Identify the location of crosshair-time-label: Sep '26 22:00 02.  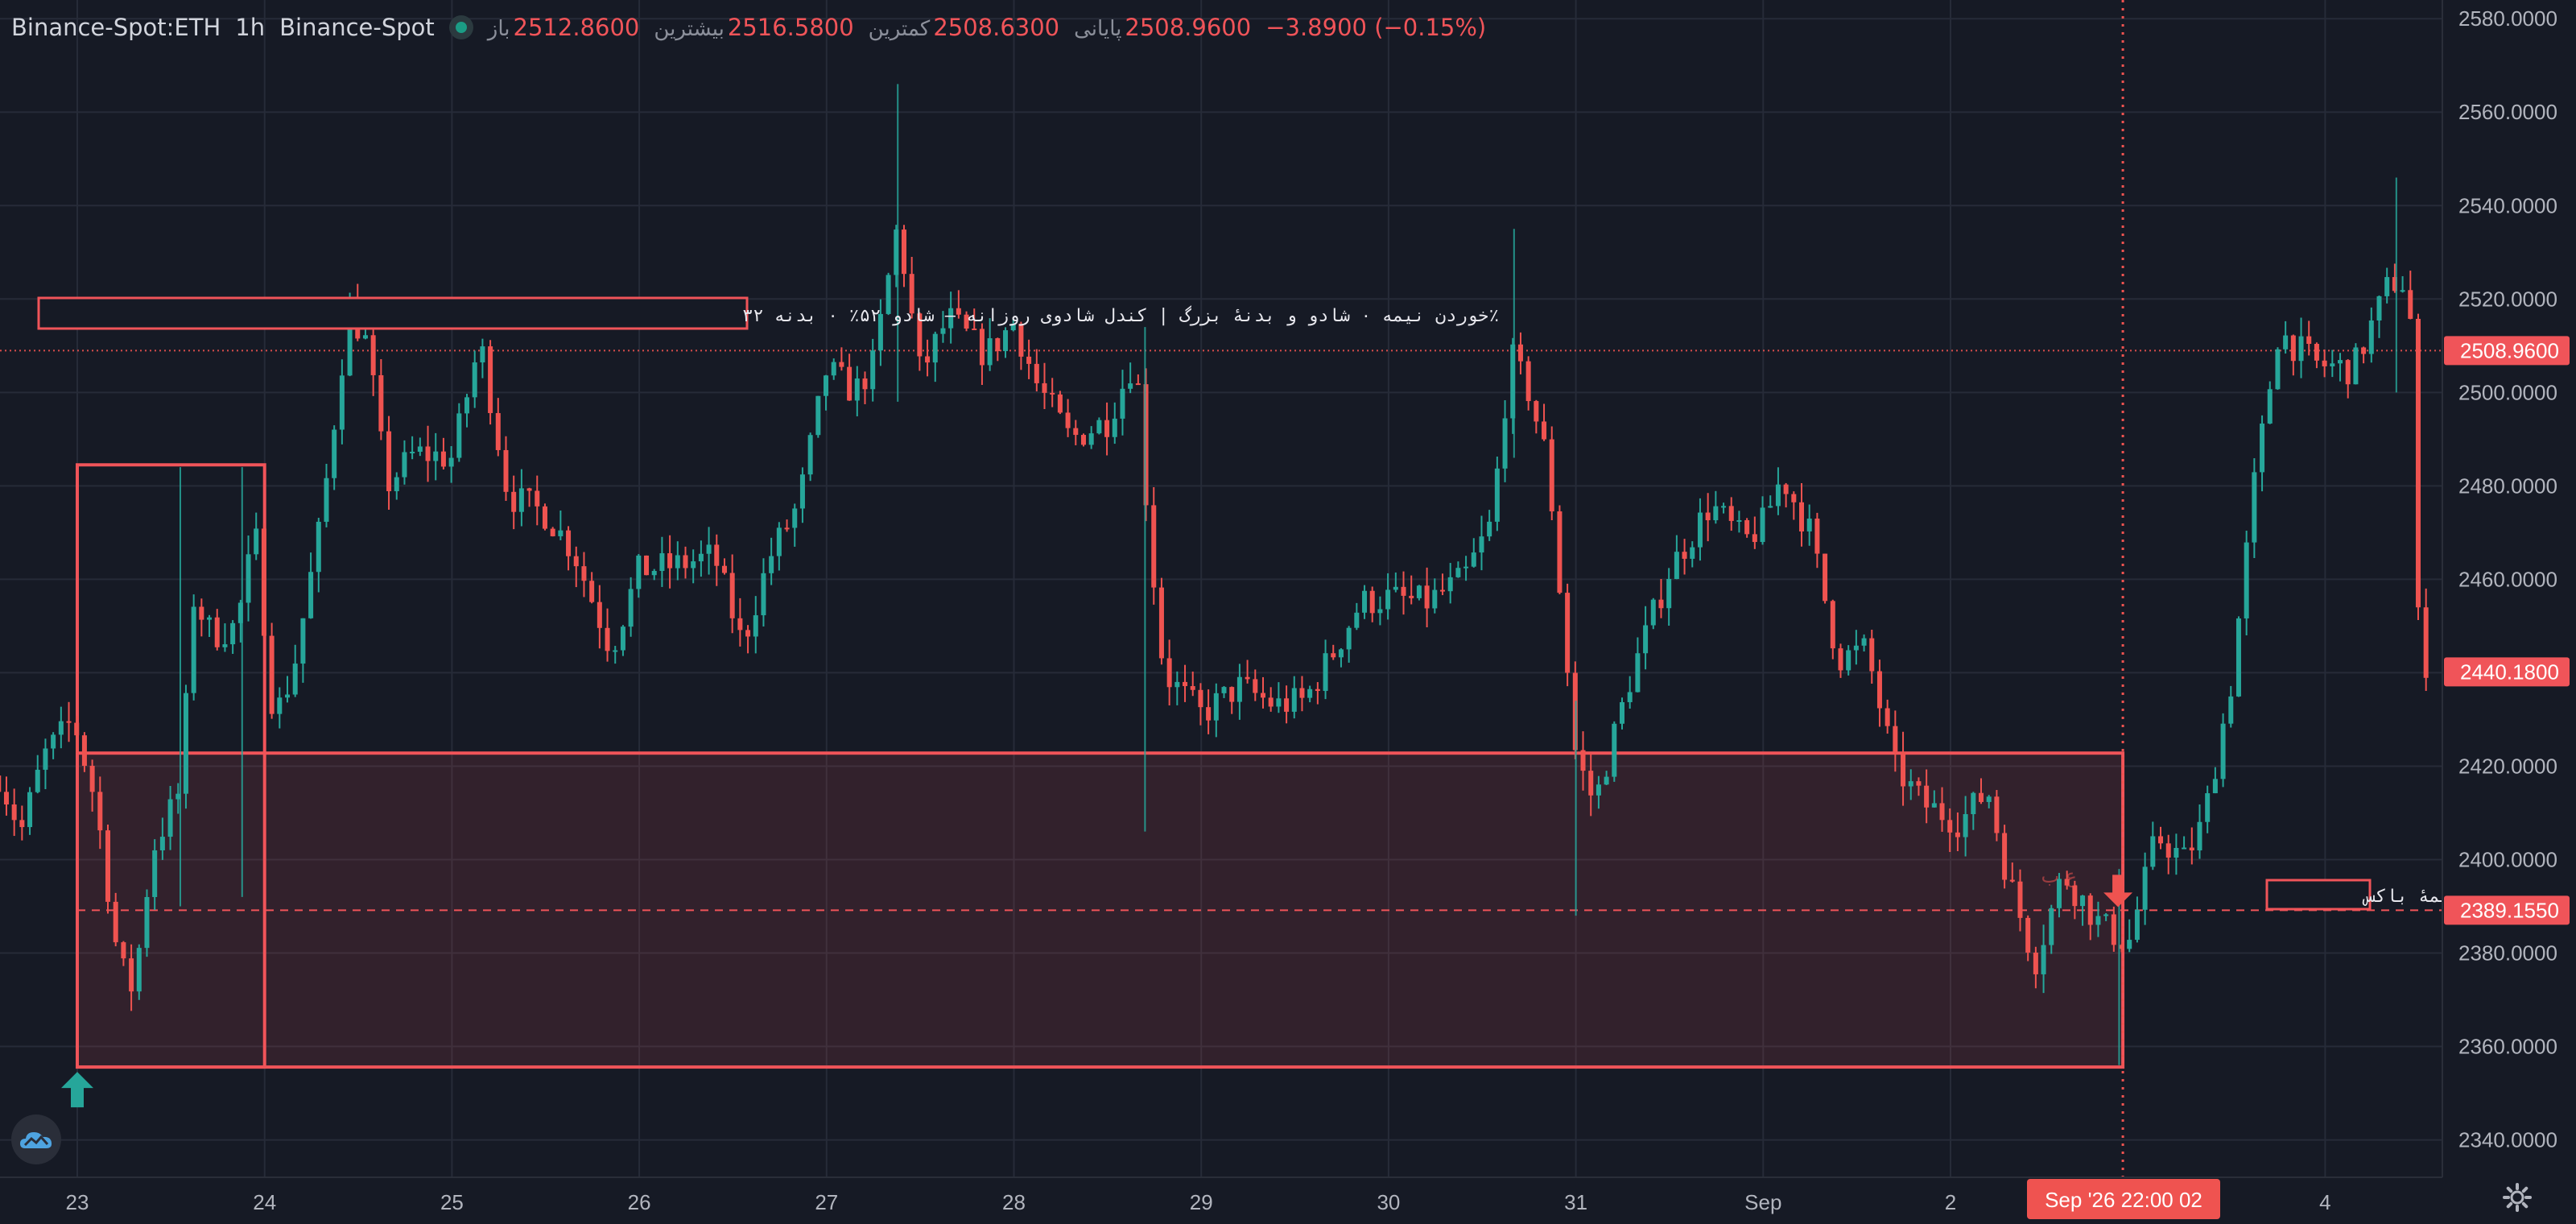
(2123, 1199).